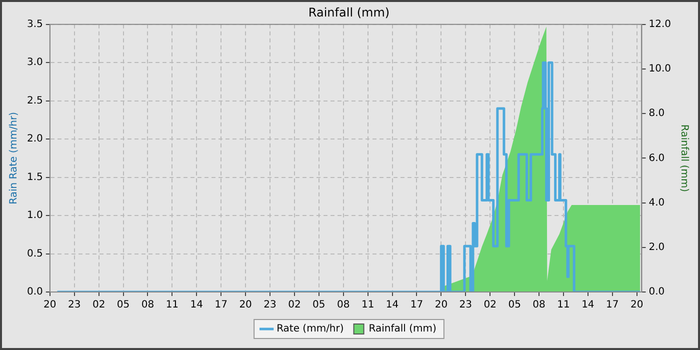 The height and width of the screenshot is (350, 700). Describe the element at coordinates (656, 292) in the screenshot. I see `y2-tick-label: 0.0` at that location.